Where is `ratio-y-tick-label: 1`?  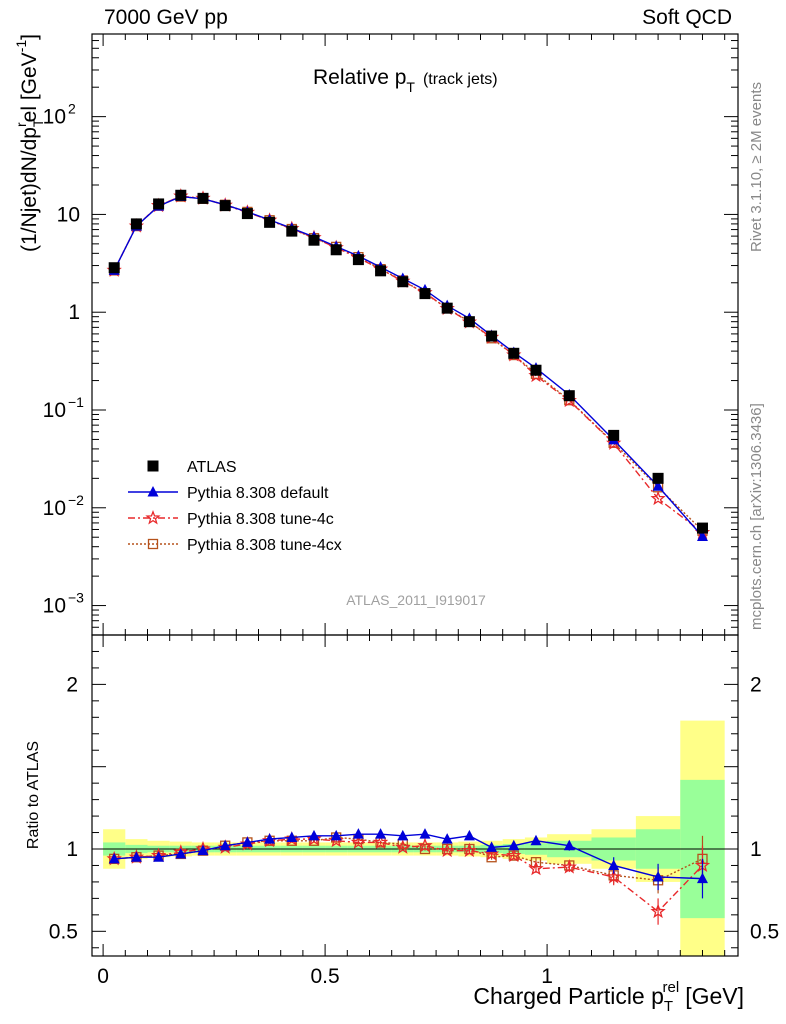 ratio-y-tick-label: 1 is located at coordinates (72, 849).